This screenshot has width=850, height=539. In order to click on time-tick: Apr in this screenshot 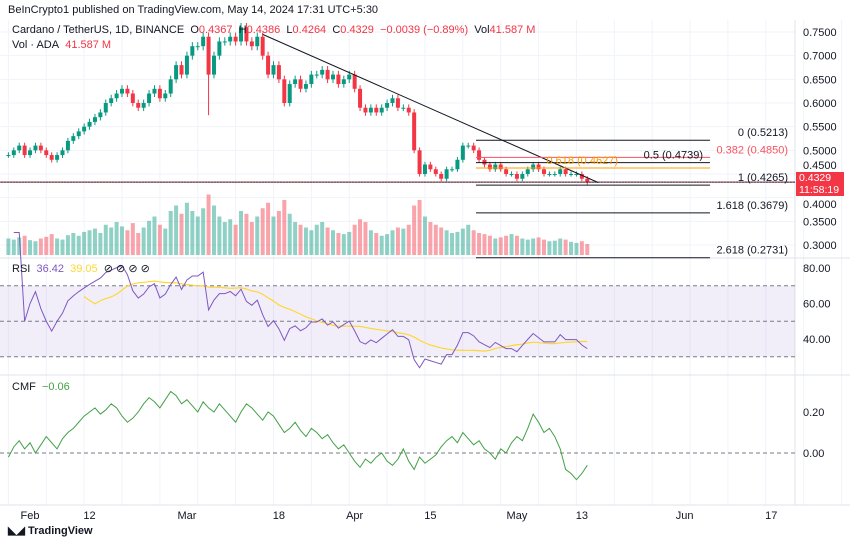, I will do `click(354, 516)`.